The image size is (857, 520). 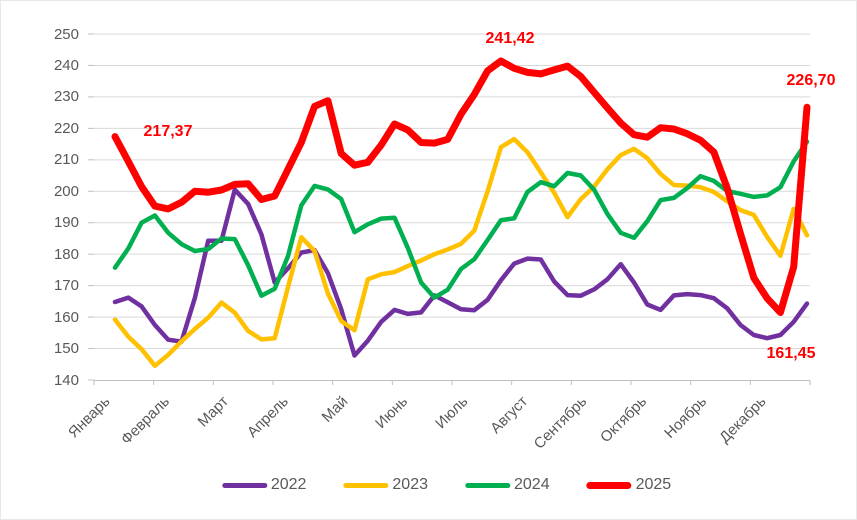 I want to click on y-tick-label: 170, so click(x=66, y=286).